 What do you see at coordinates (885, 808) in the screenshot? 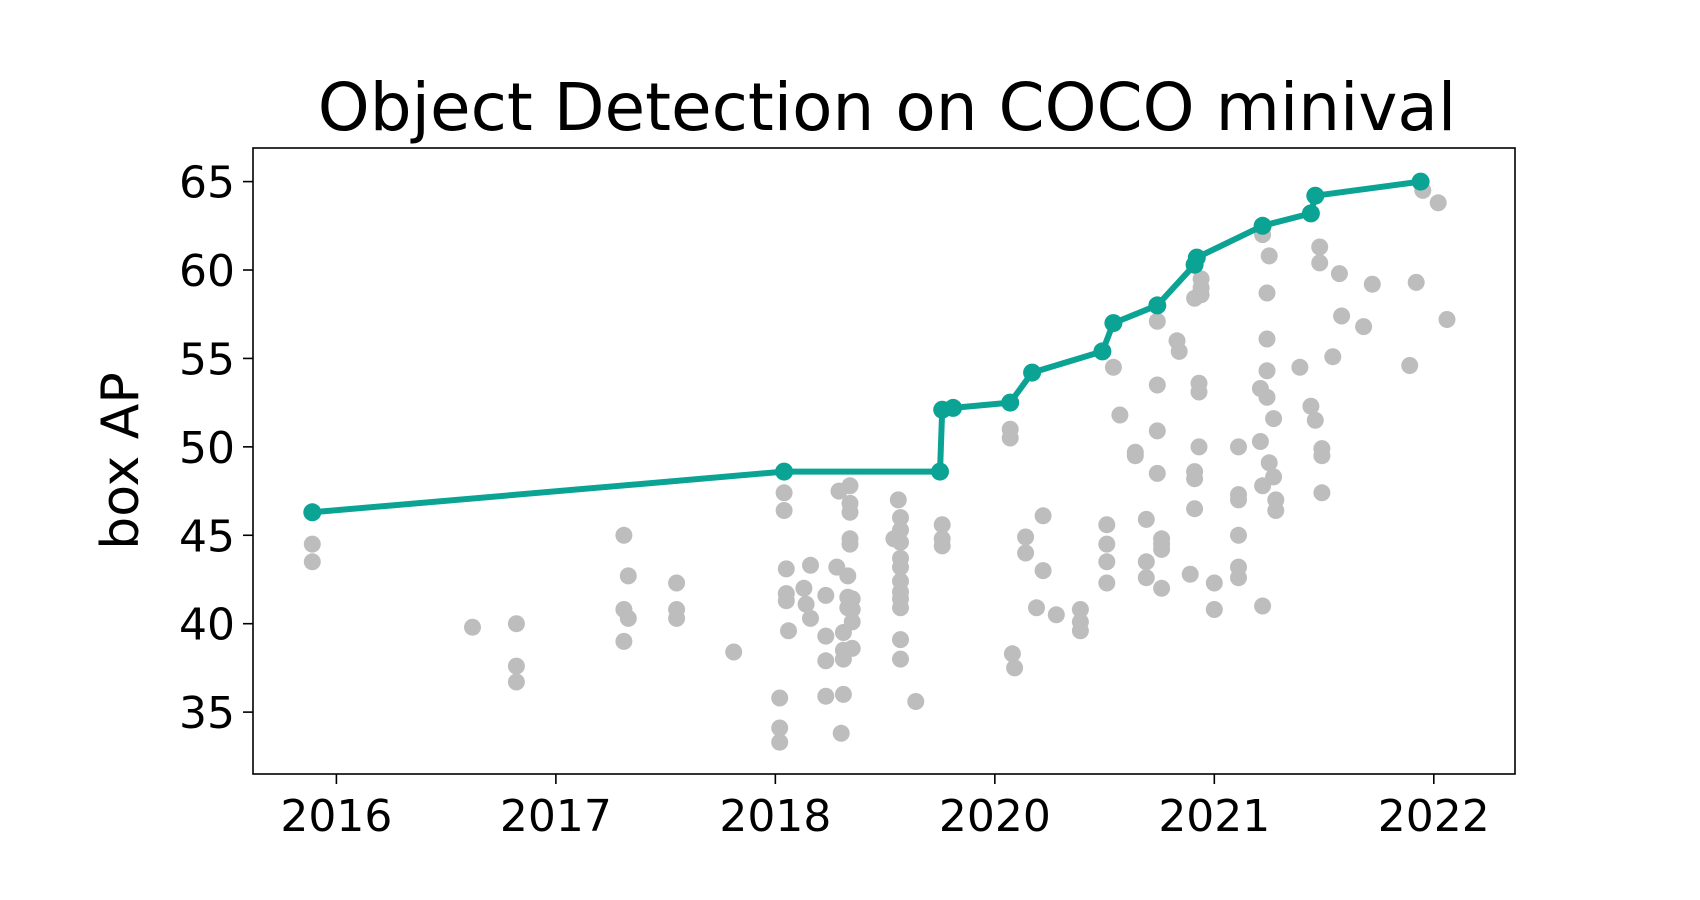
I see `x-axis: 2016 2017 2018 2020 2021 2022` at bounding box center [885, 808].